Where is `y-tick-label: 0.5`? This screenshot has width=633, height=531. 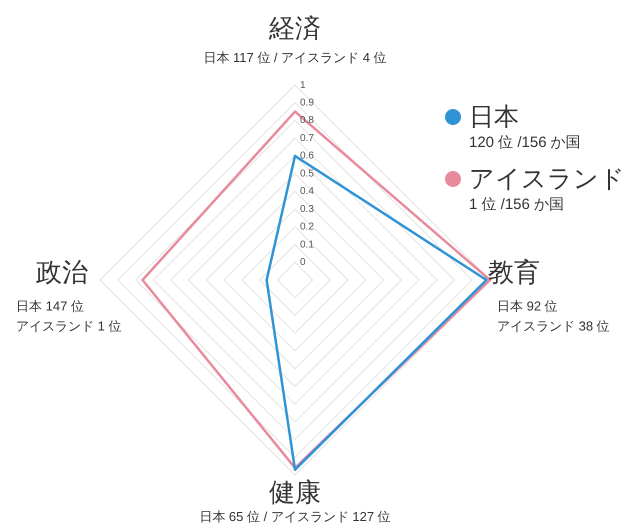
y-tick-label: 0.5 is located at coordinates (307, 174).